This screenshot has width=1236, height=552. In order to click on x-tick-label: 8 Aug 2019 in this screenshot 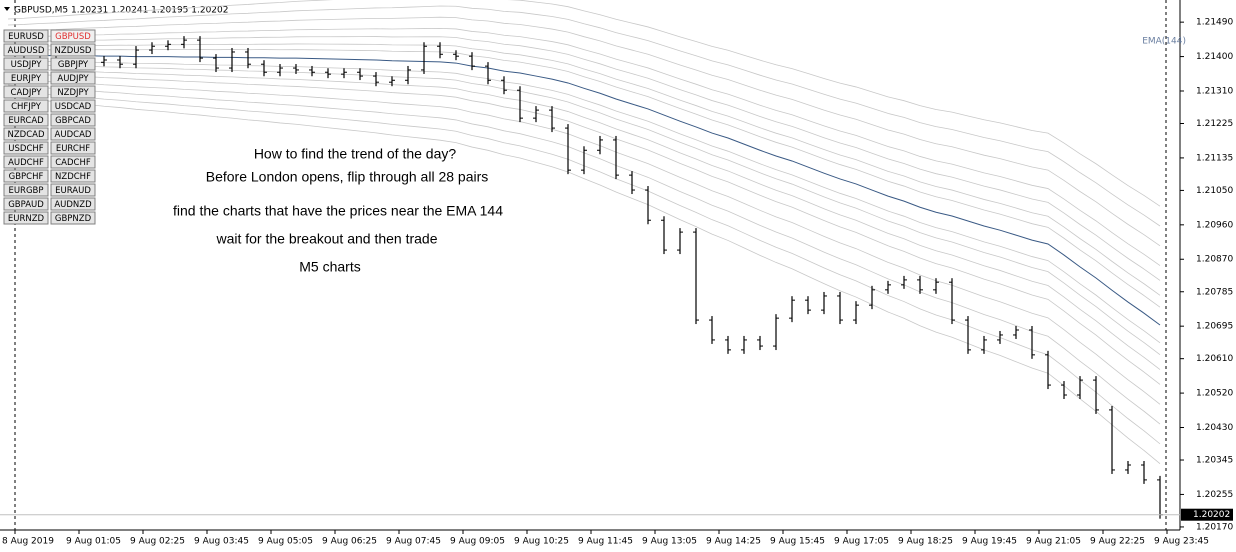, I will do `click(28, 542)`.